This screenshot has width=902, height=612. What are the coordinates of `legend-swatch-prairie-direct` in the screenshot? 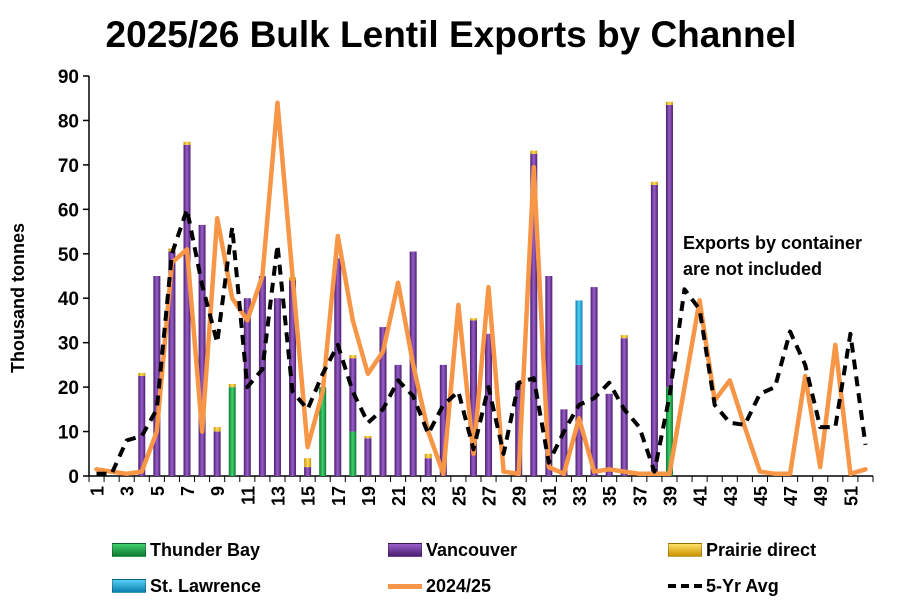 It's located at (685, 550).